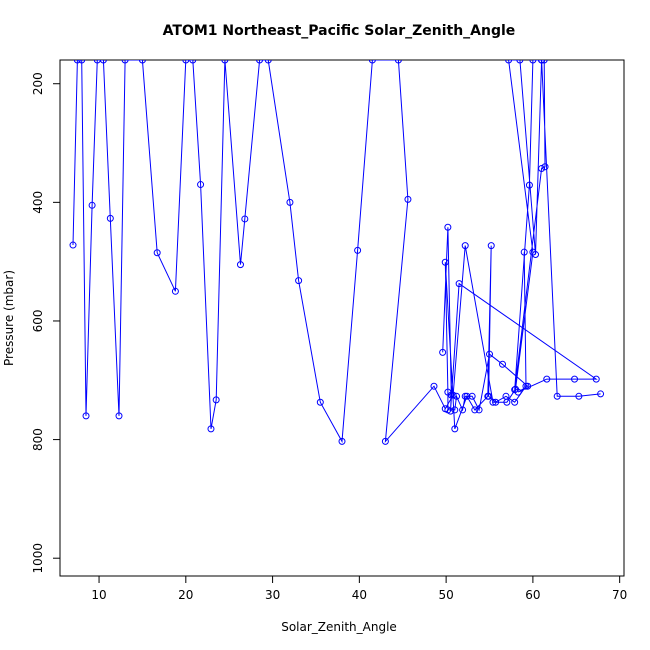  What do you see at coordinates (9, 318) in the screenshot?
I see `y-axis-label: Pressure (mbar)` at bounding box center [9, 318].